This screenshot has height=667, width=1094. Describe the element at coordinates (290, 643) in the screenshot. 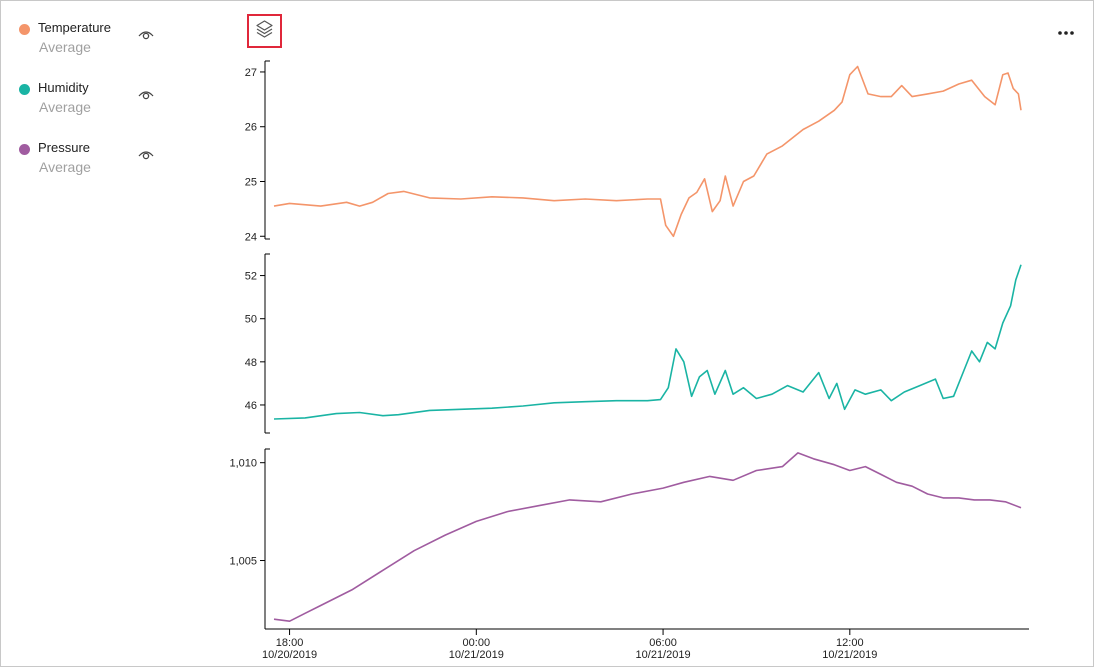

I see `x-tick-label-time: 18:00` at that location.